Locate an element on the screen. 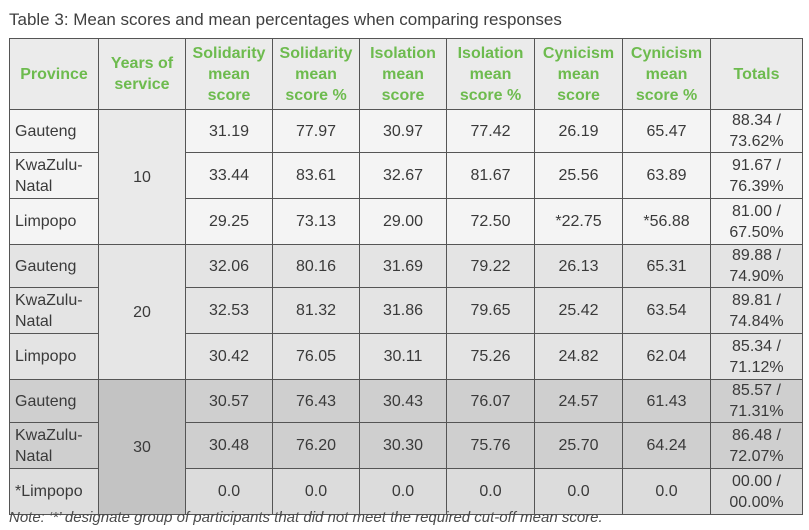 This screenshot has height=530, width=809. header-solidarity-pct: Solidarity mean score % is located at coordinates (316, 74).